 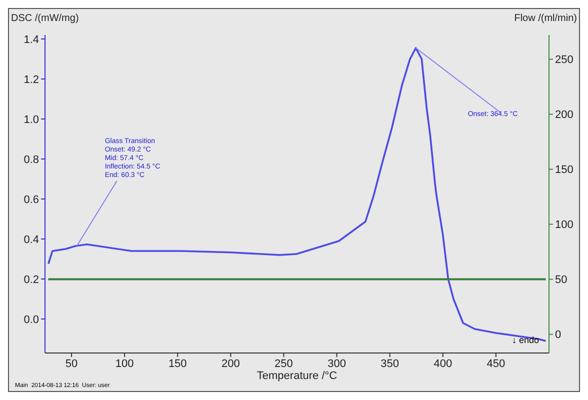 What do you see at coordinates (297, 376) in the screenshot?
I see `x-axis-title: Temperature /°C` at bounding box center [297, 376].